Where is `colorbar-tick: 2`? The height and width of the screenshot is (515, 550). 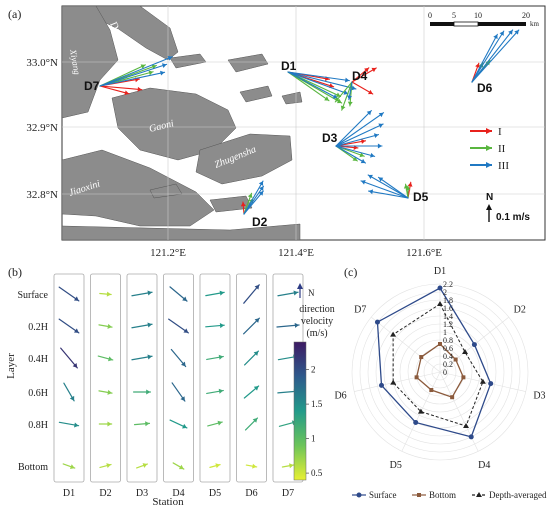 colorbar-tick: 2 is located at coordinates (313, 370).